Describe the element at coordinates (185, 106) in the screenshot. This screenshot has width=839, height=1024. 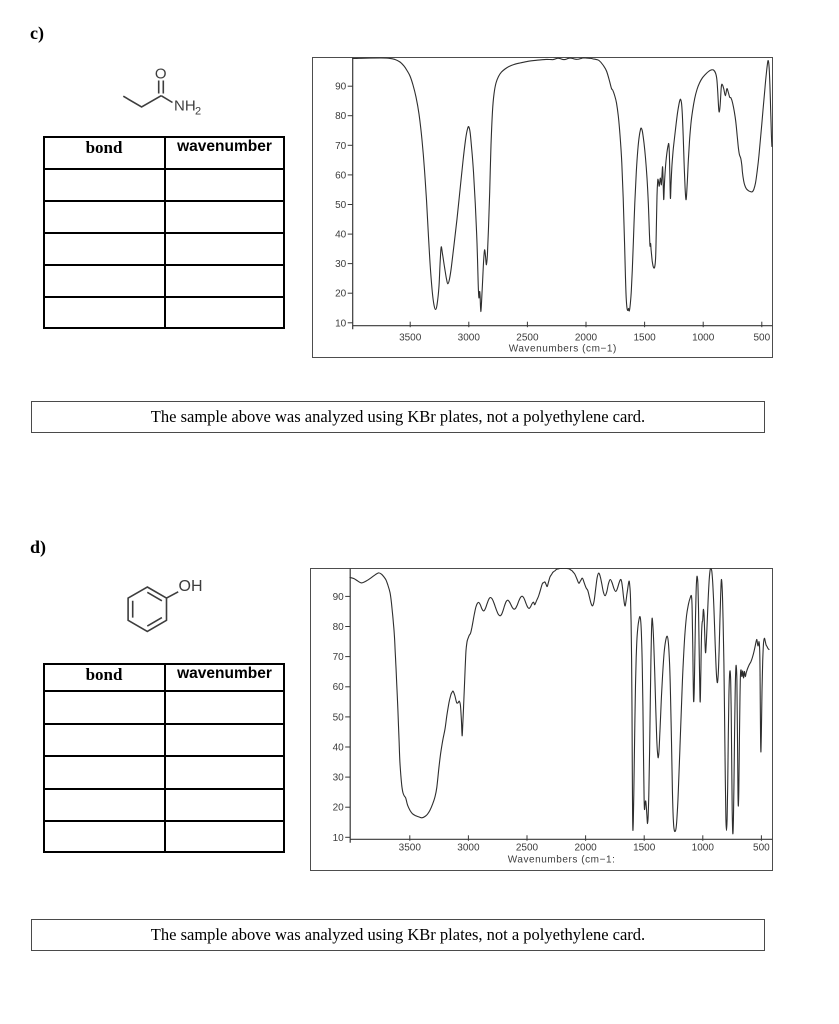
I see `svg-text: NH` at that location.